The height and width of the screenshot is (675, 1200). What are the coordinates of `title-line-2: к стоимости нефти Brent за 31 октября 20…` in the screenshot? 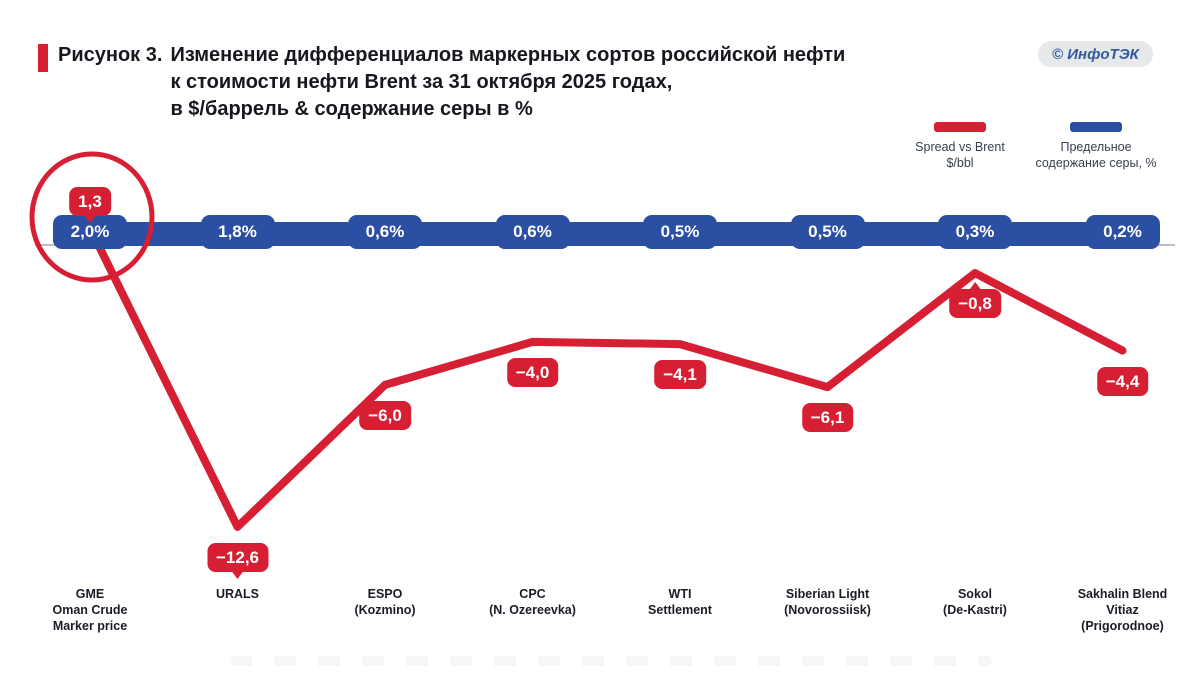 It's located at (421, 82).